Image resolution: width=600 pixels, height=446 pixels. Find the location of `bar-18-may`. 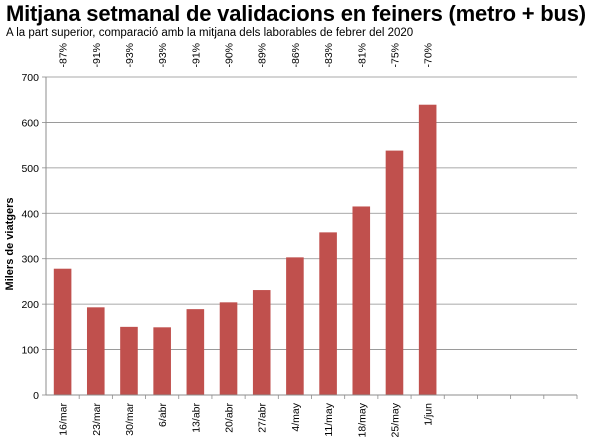

bar-18-may is located at coordinates (361, 300).